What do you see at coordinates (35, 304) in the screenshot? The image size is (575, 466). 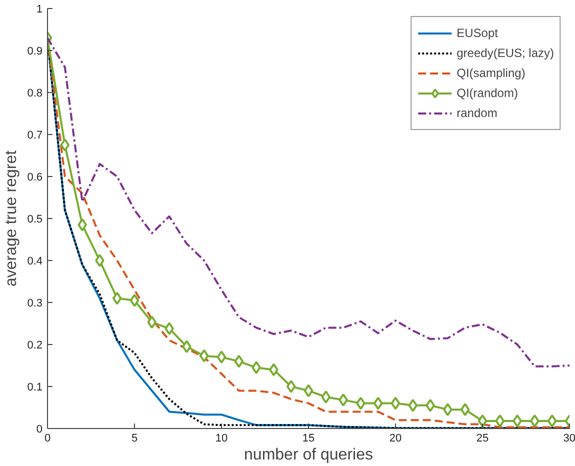 I see `y-tick-label: 0.3` at bounding box center [35, 304].